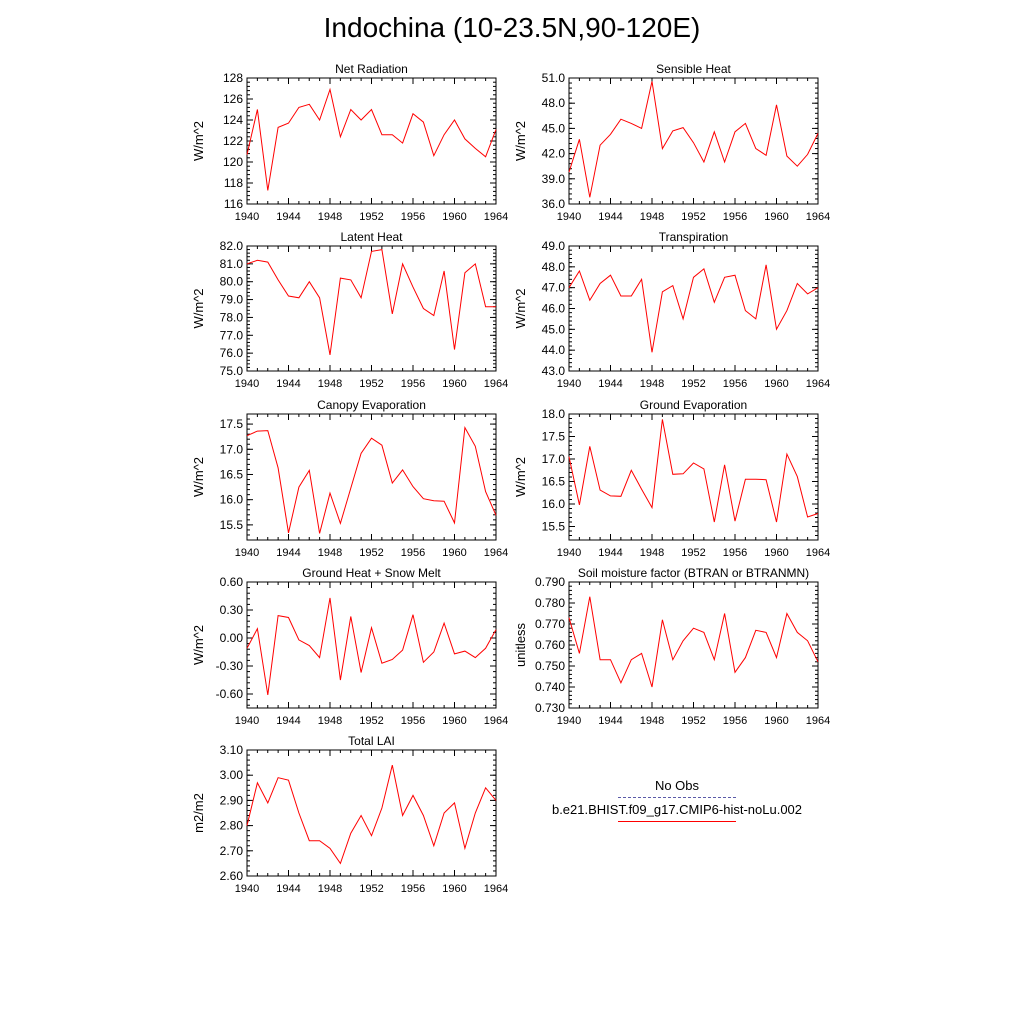 Image resolution: width=1024 pixels, height=1024 pixels. Describe the element at coordinates (232, 371) in the screenshot. I see `y-tick-label: 75.0` at that location.